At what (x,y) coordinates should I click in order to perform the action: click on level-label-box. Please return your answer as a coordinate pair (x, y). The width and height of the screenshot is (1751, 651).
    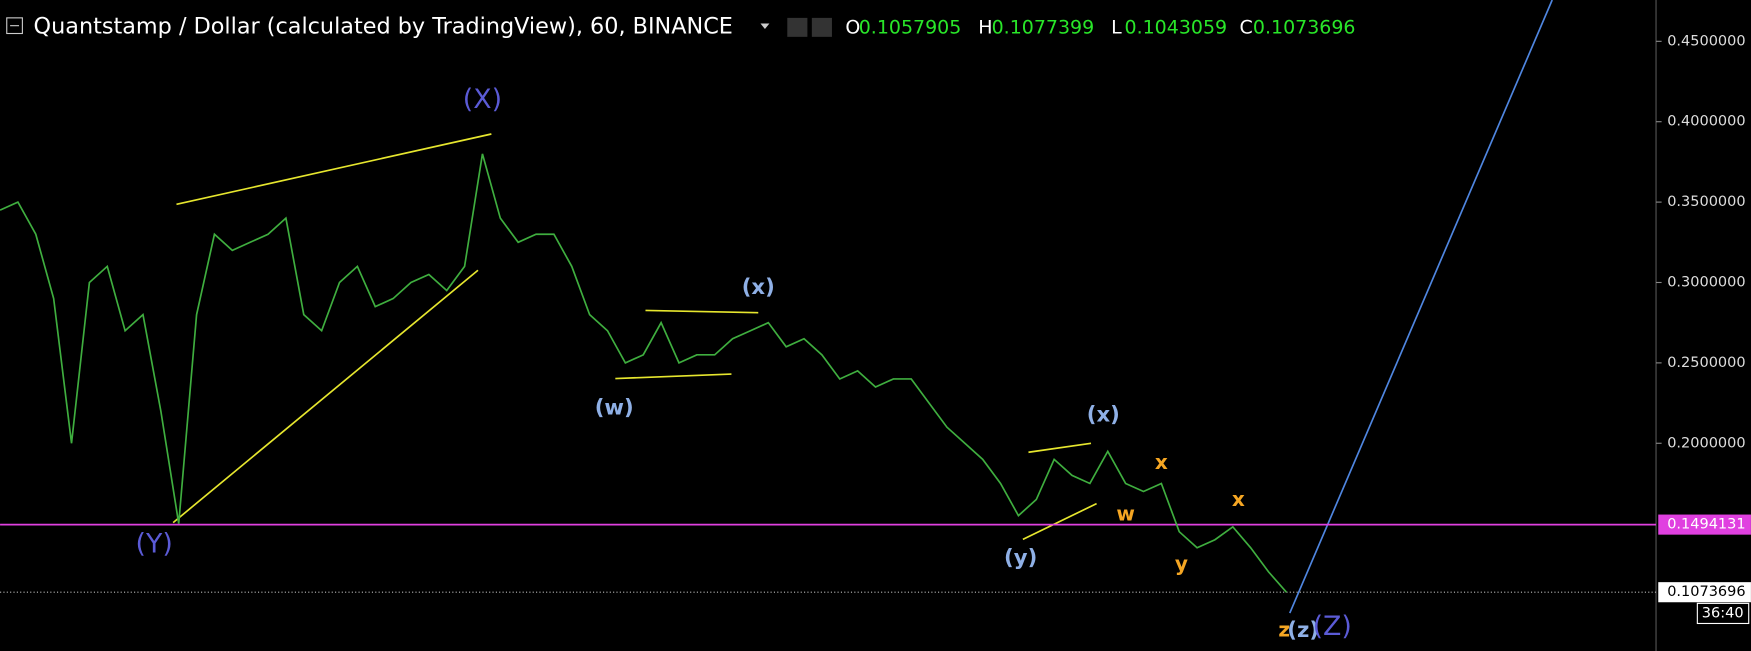
    Looking at the image, I should click on (1704, 524).